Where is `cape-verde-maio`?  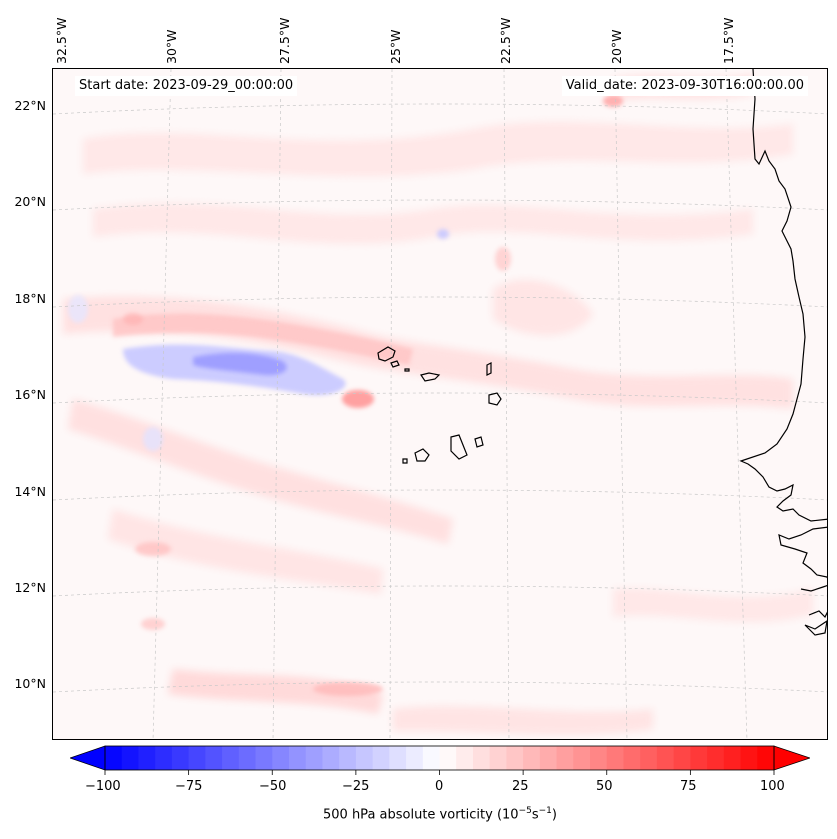
cape-verde-maio is located at coordinates (479, 442).